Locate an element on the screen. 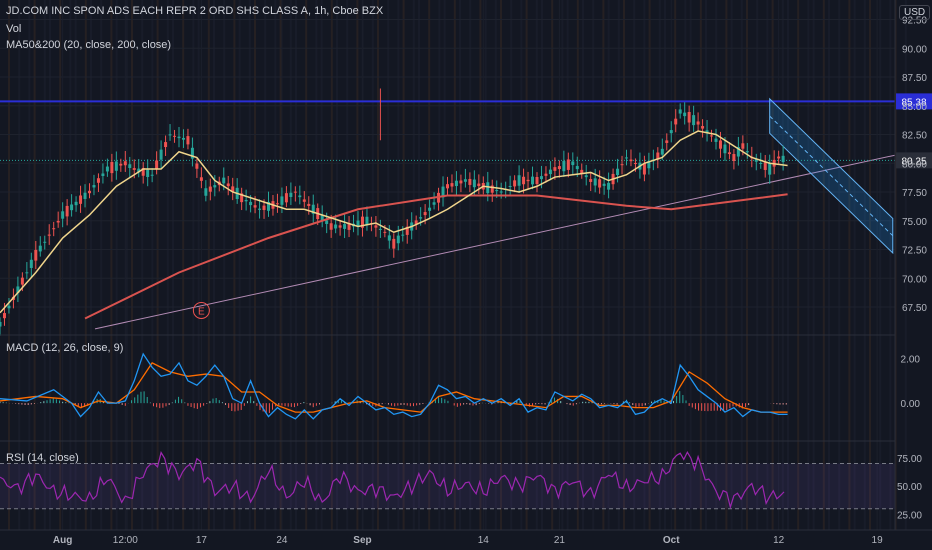 This screenshot has width=932, height=550. rsi-tick-label: 75.00 is located at coordinates (909, 459).